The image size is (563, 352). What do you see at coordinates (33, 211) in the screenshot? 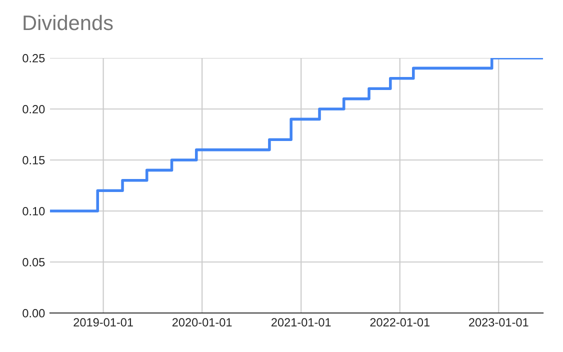
I see `y-tick-label: 0.10` at bounding box center [33, 211].